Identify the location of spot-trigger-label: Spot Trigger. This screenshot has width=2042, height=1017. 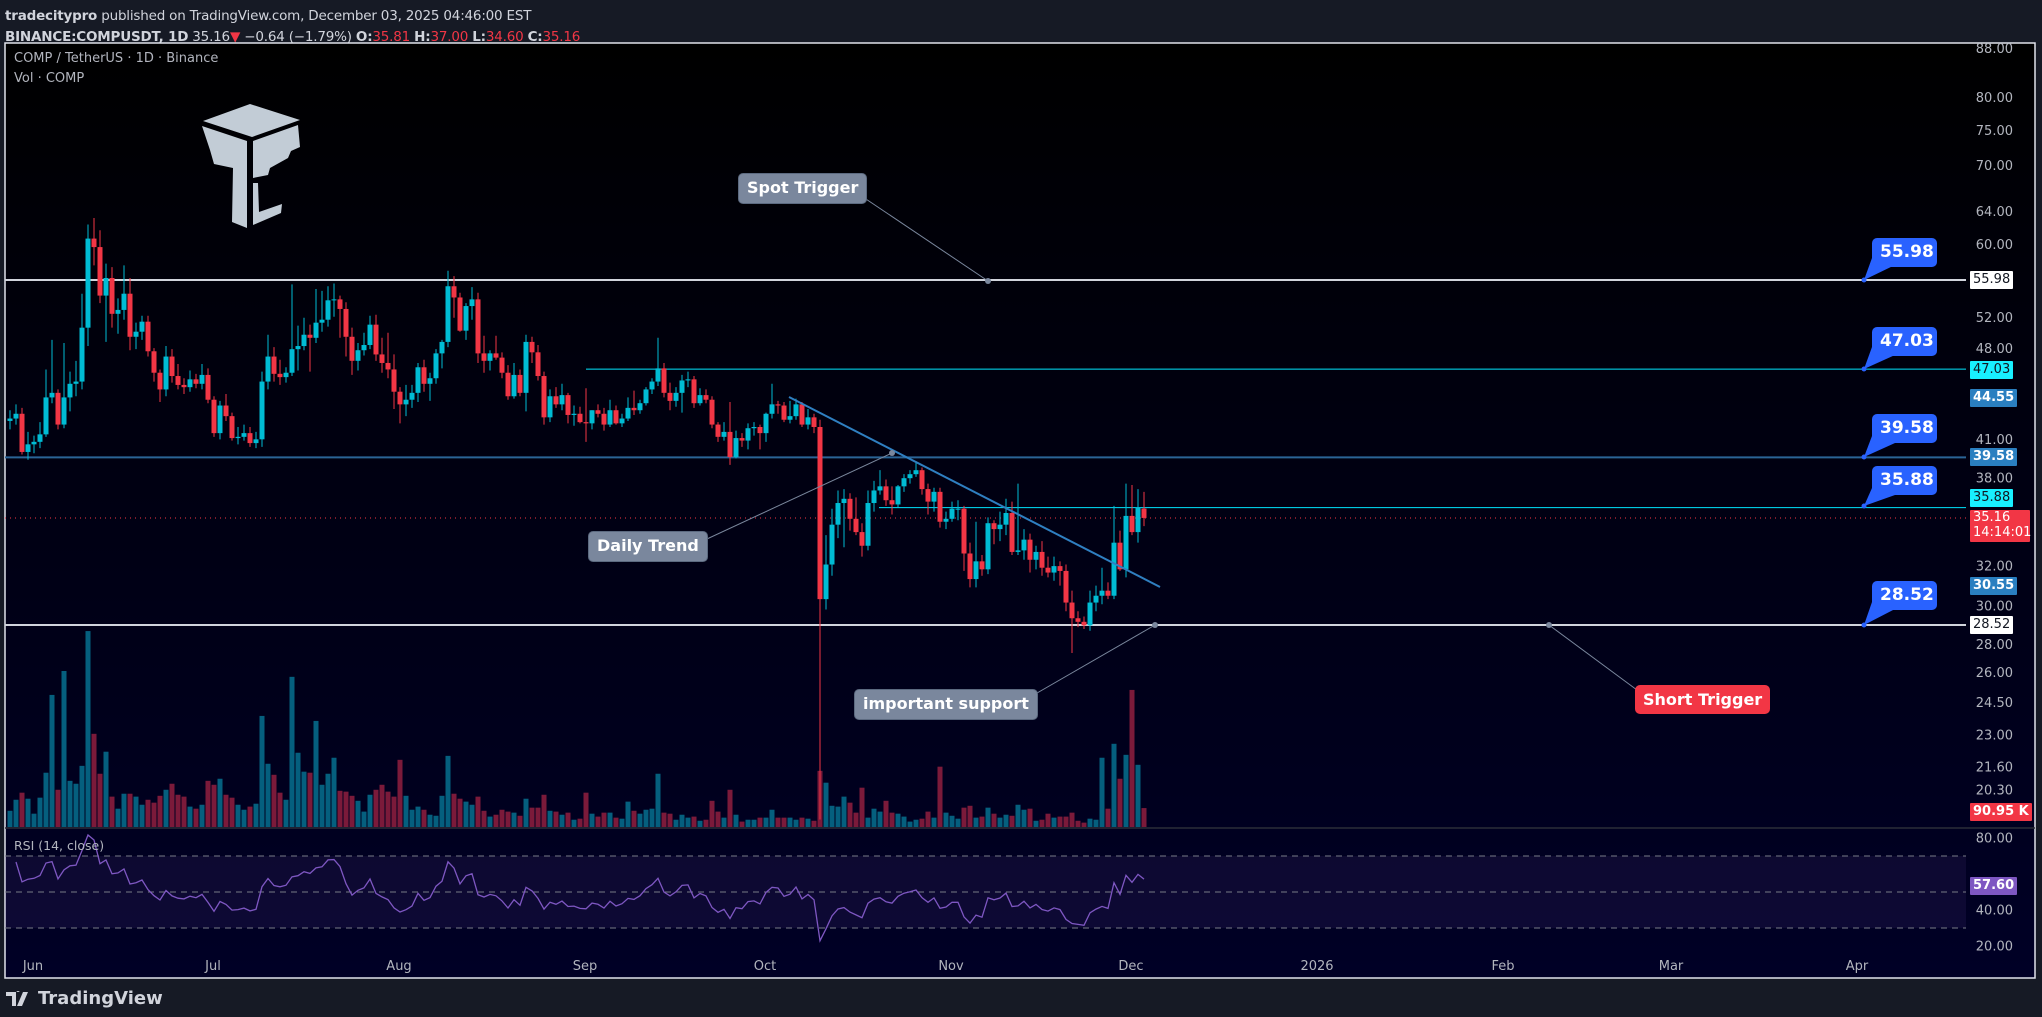
(803, 188).